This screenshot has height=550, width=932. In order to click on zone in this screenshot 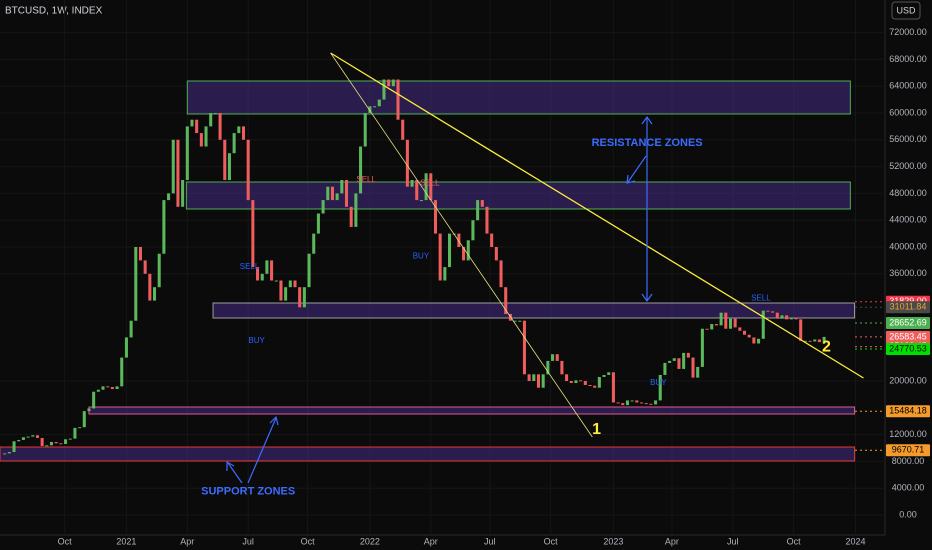, I will do `click(518, 97)`.